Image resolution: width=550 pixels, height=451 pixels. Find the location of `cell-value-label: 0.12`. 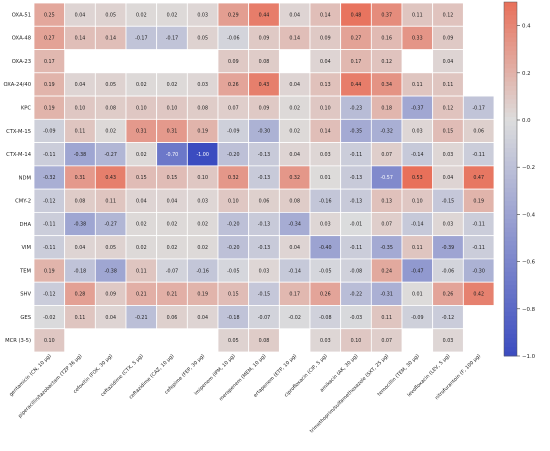

cell-value-label: 0.12 is located at coordinates (448, 108).